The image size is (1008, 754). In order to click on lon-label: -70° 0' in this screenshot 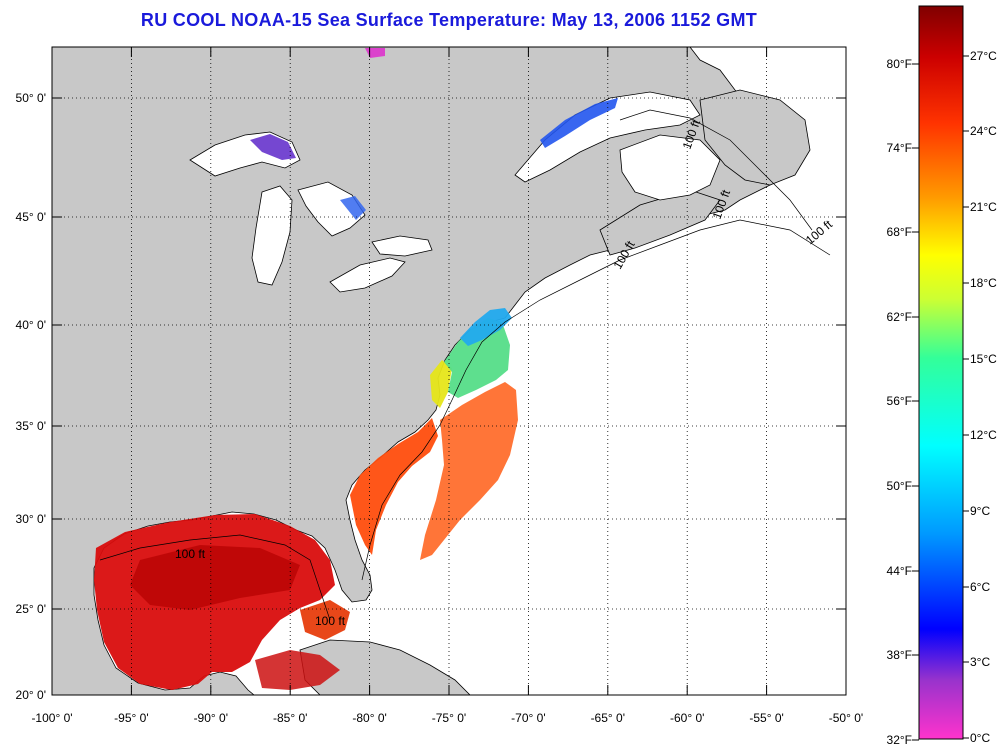, I will do `click(528, 718)`.